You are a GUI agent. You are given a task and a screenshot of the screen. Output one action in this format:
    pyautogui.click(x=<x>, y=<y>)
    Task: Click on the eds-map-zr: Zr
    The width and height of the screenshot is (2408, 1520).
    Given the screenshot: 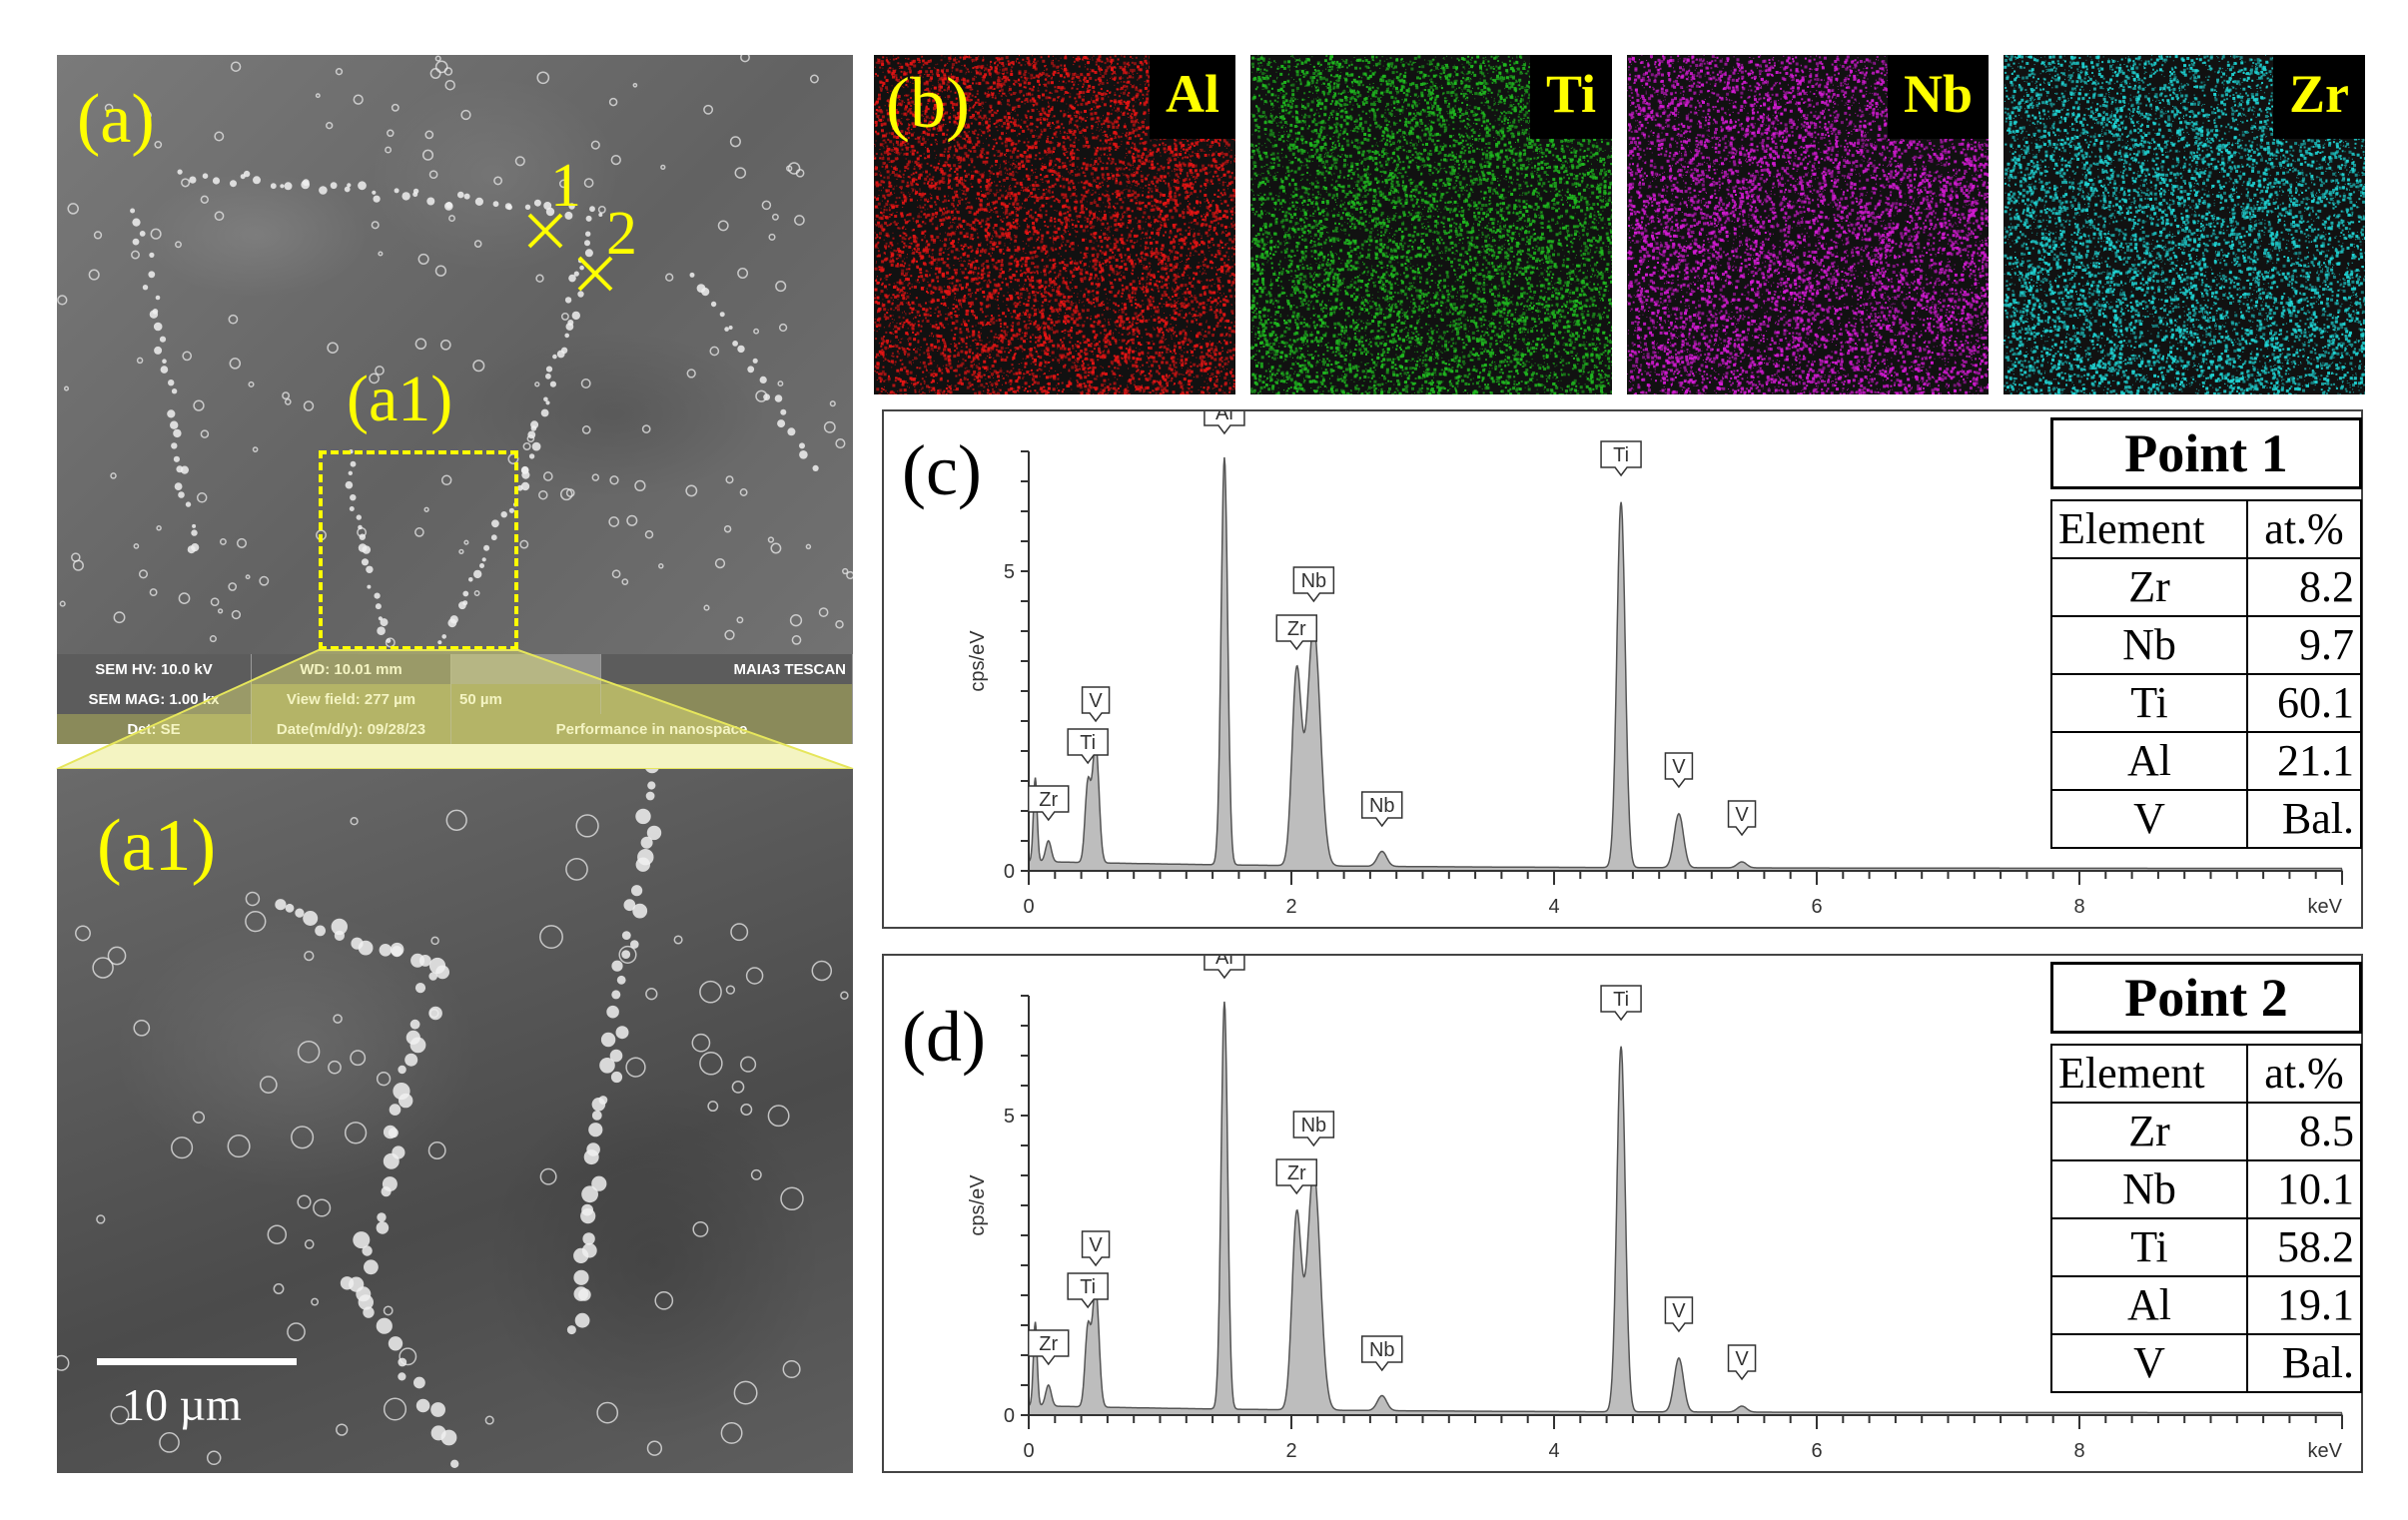 What is the action you would take?
    pyautogui.click(x=2184, y=224)
    